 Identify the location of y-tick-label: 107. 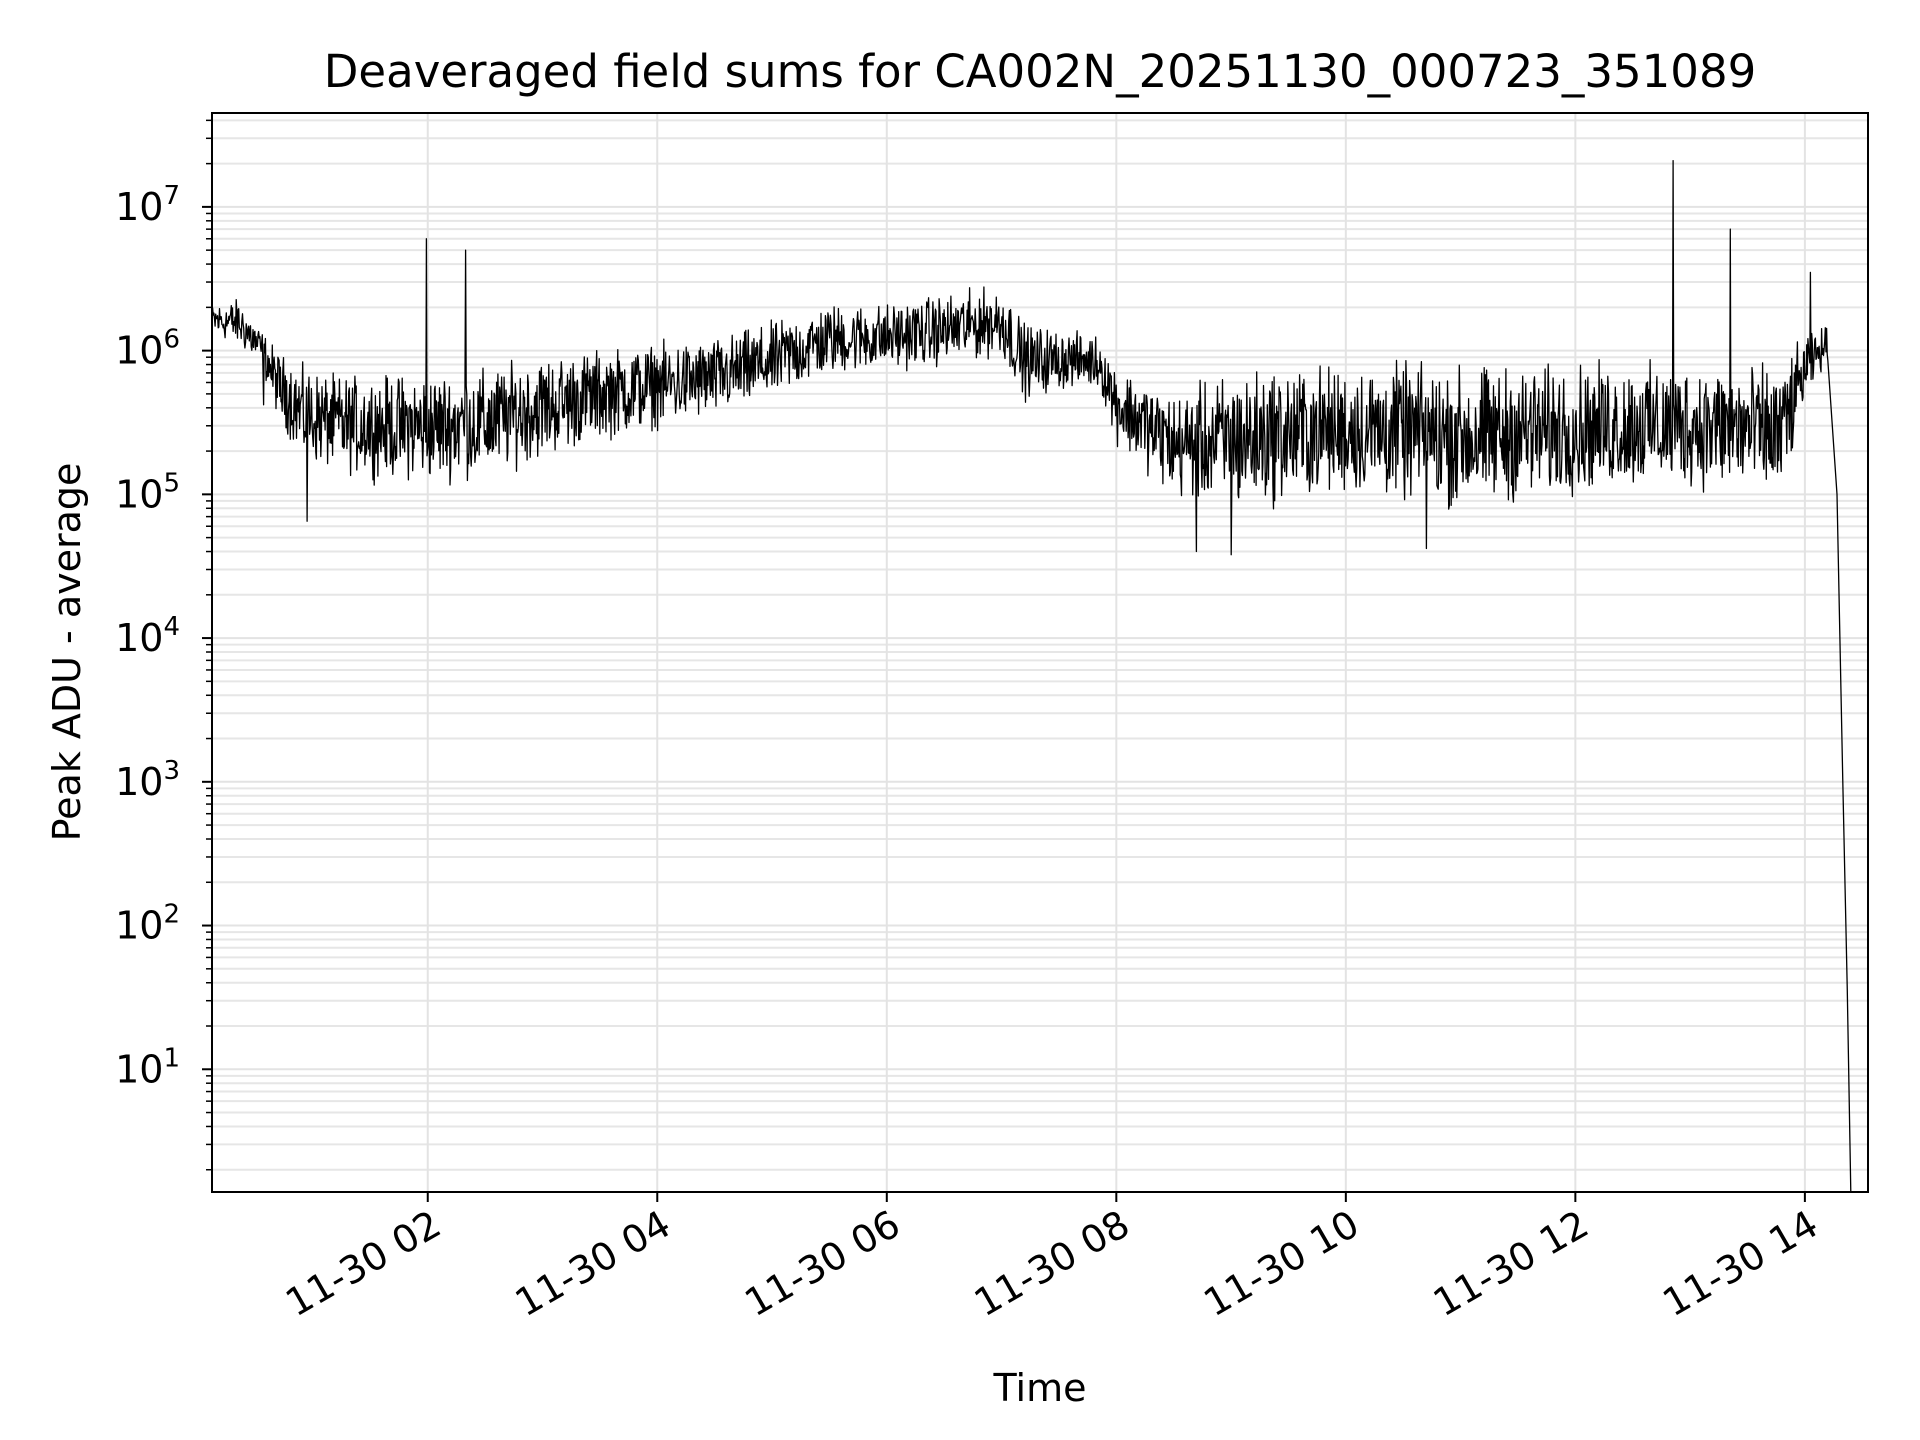
(147, 205).